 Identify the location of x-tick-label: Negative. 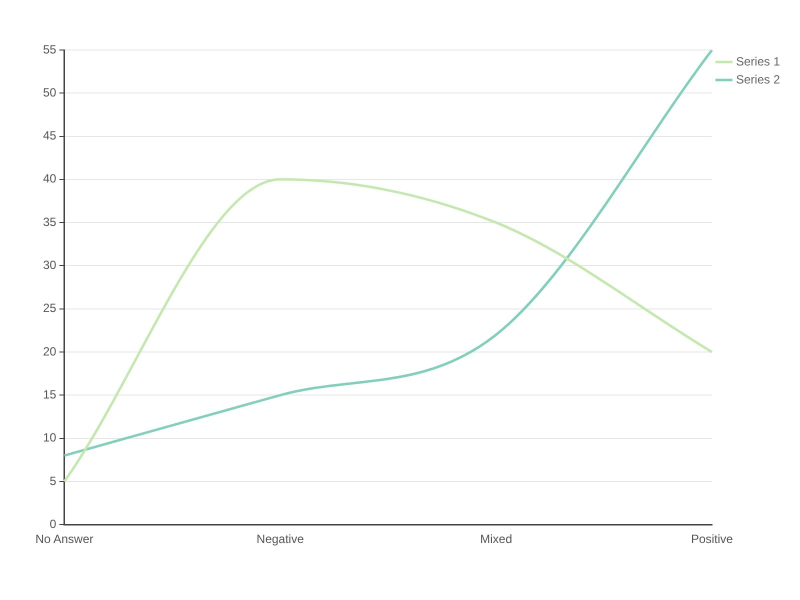
(280, 539).